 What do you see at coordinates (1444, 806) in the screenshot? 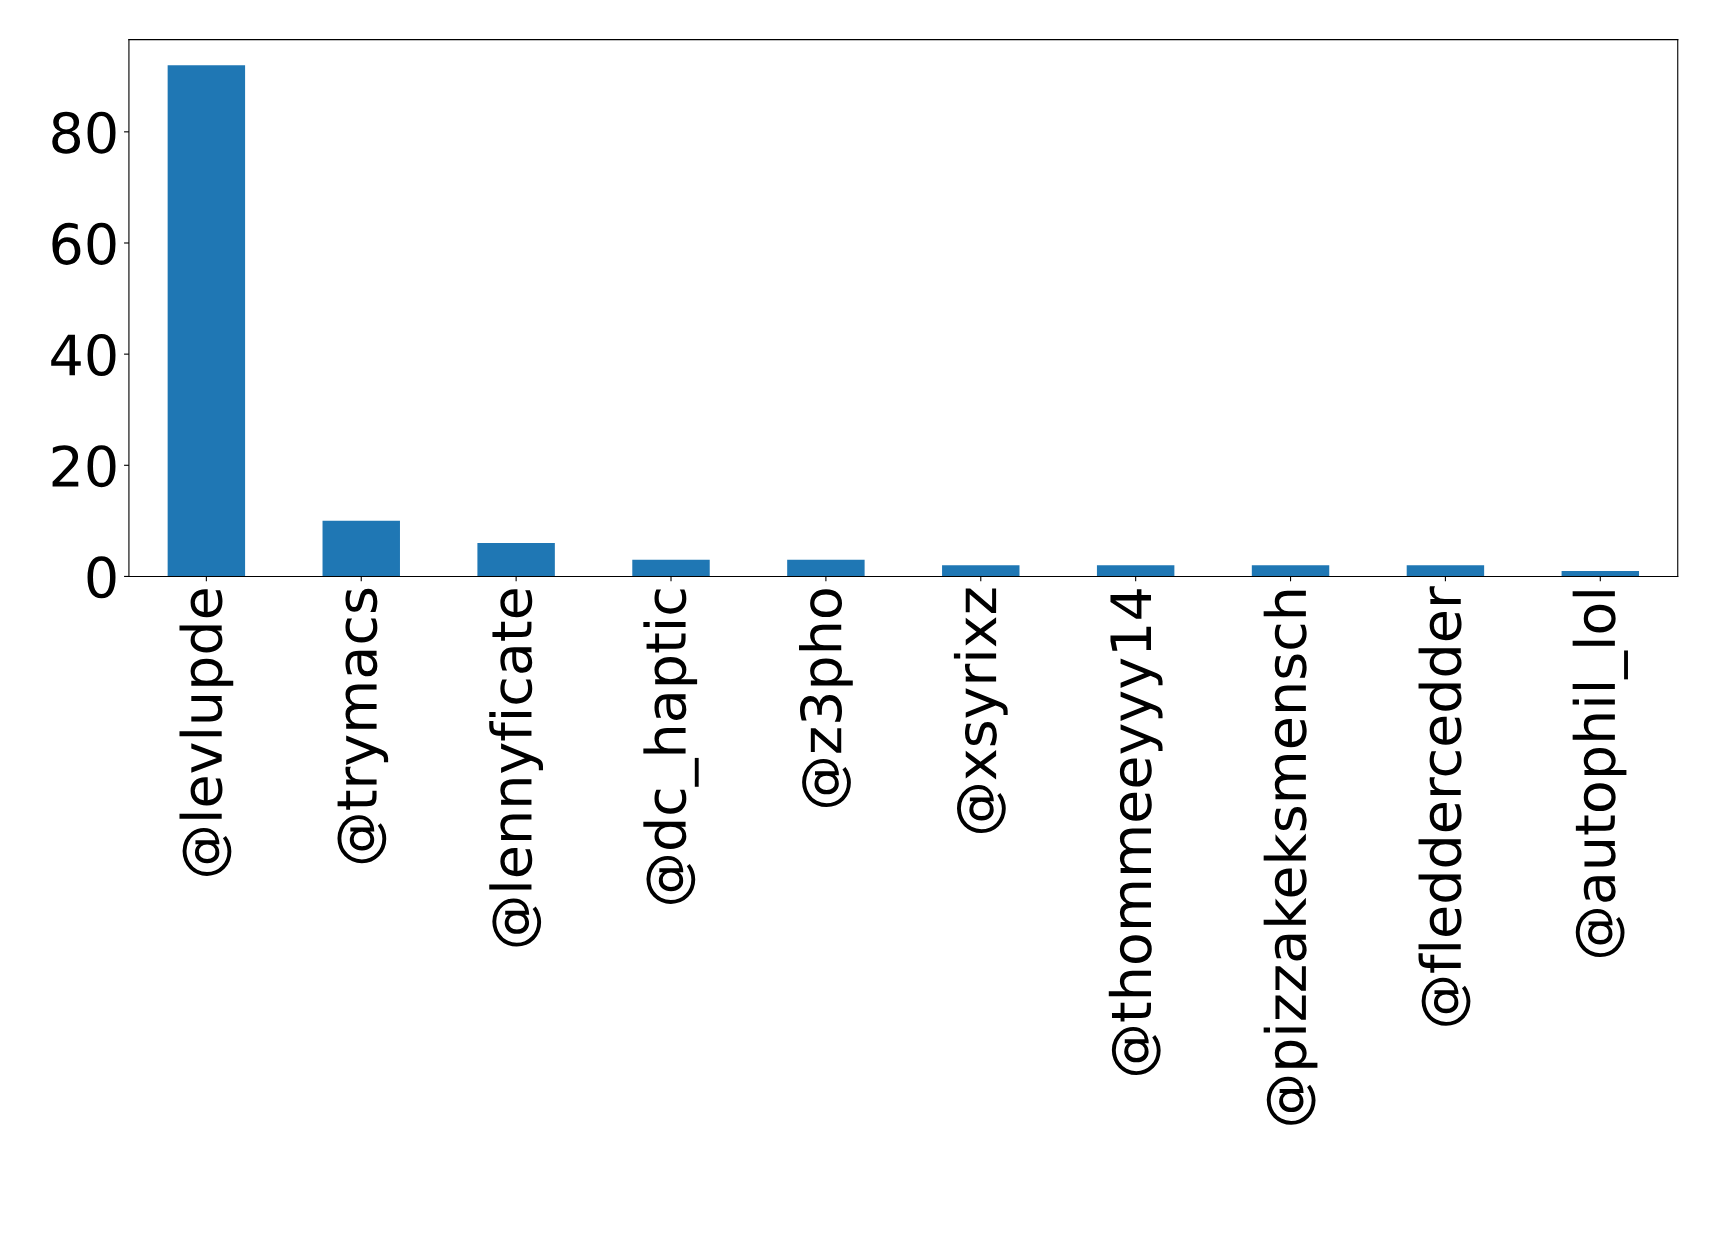
I see `x-tick-label: @fleddercedder` at bounding box center [1444, 806].